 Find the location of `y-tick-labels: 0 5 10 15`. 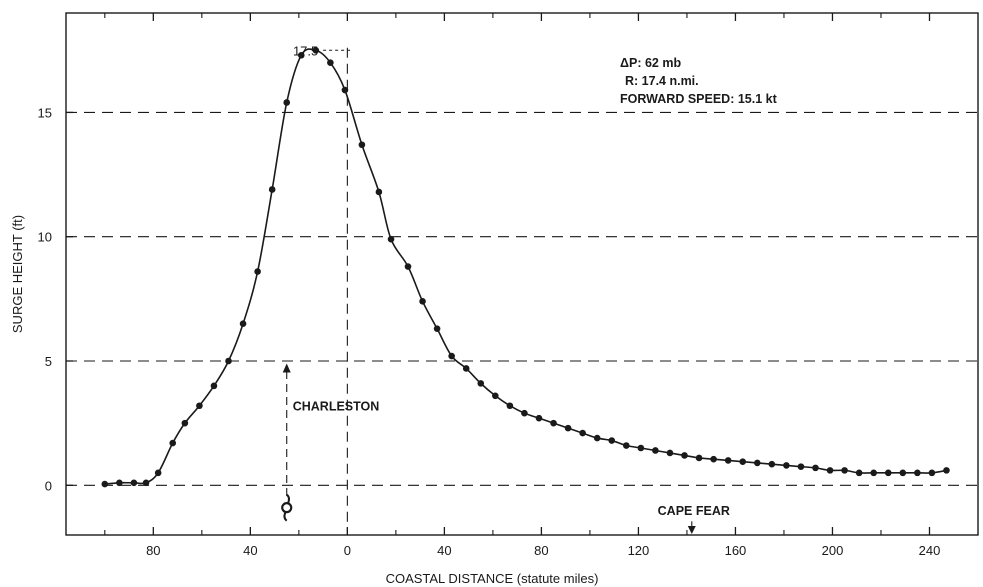

y-tick-labels: 0 5 10 15 is located at coordinates (45, 299).